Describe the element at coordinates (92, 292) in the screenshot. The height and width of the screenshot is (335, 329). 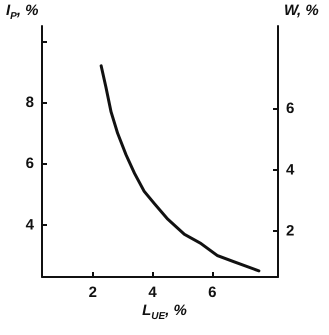
I see `x-tick-label: 2` at that location.